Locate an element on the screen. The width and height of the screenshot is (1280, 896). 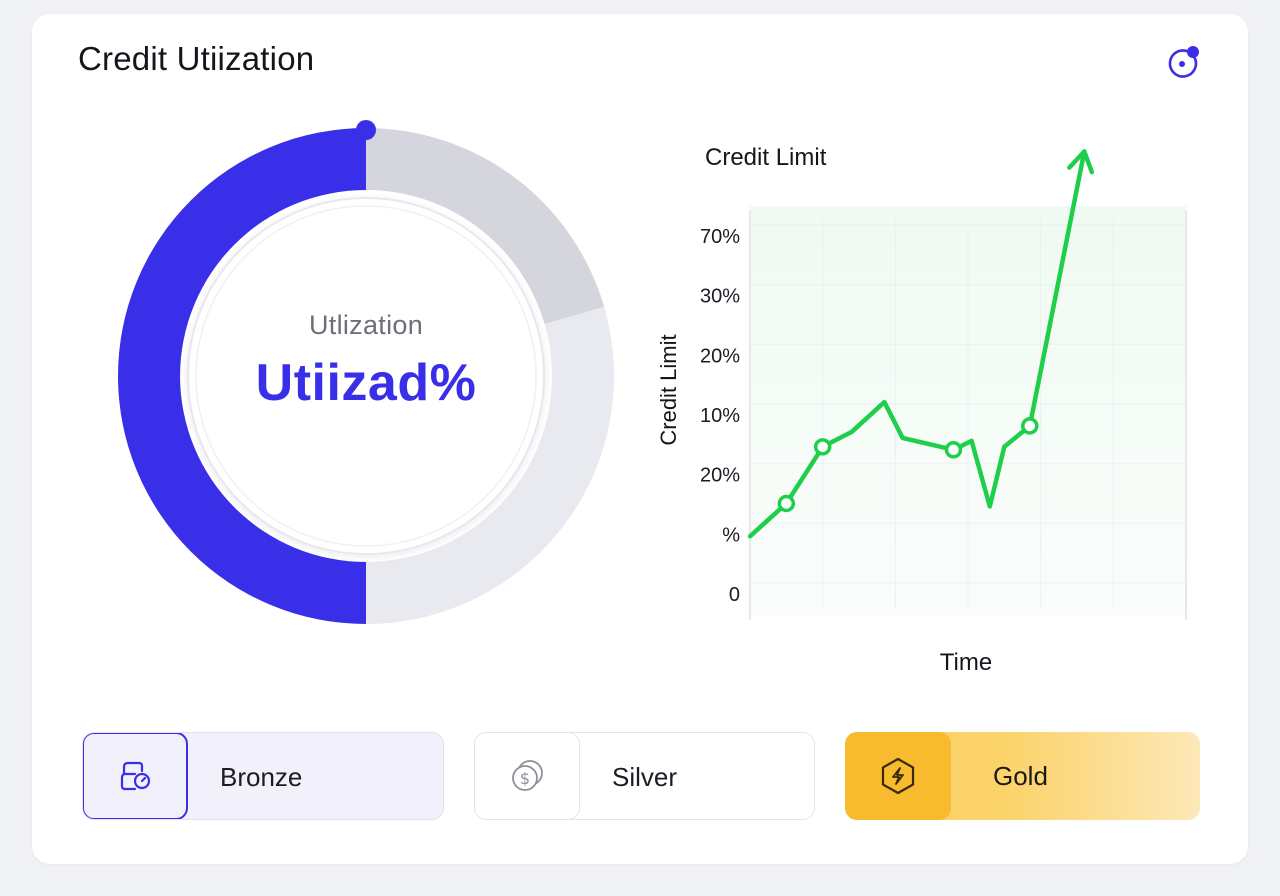
tier-bronze-label: Bronze is located at coordinates (261, 777).